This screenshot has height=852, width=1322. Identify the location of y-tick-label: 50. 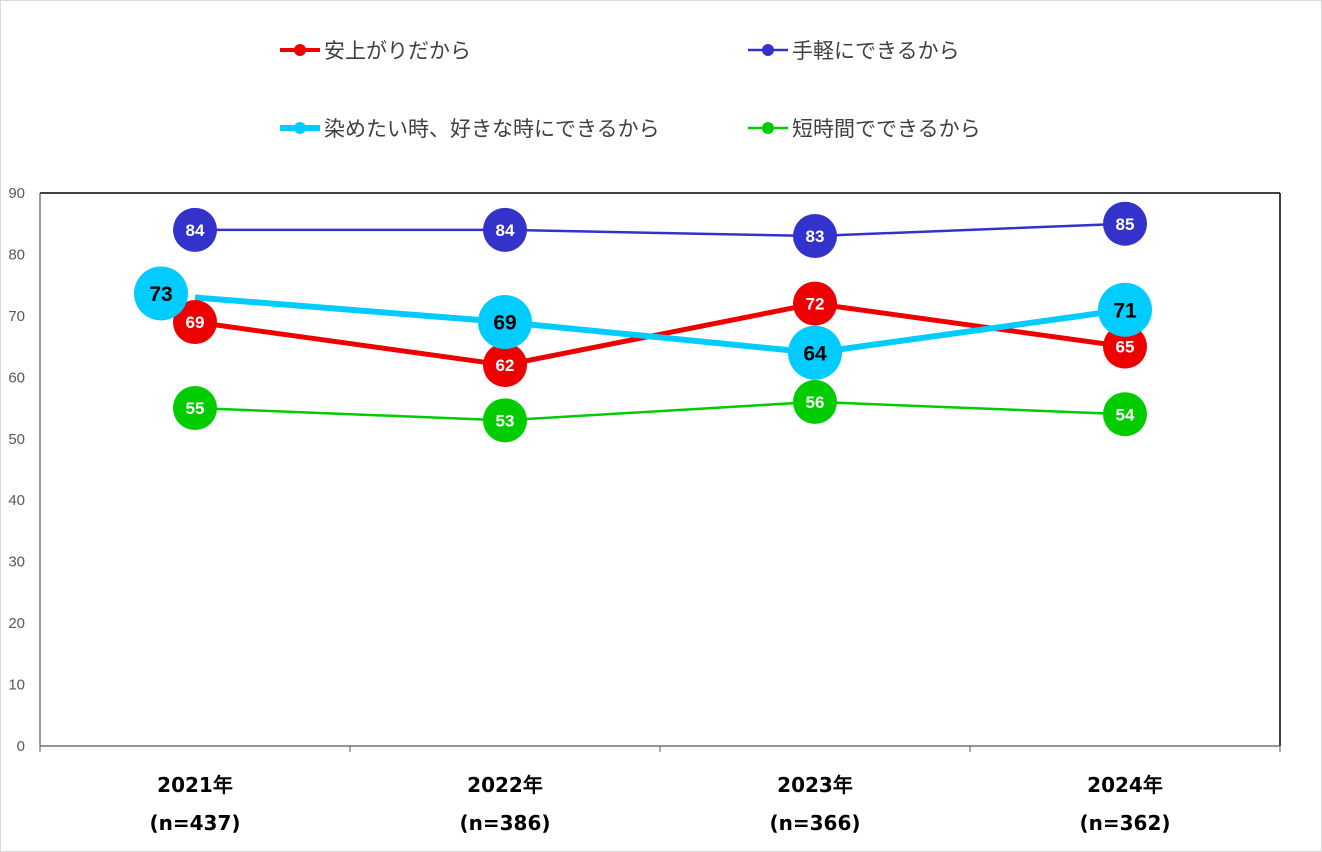
(16, 439).